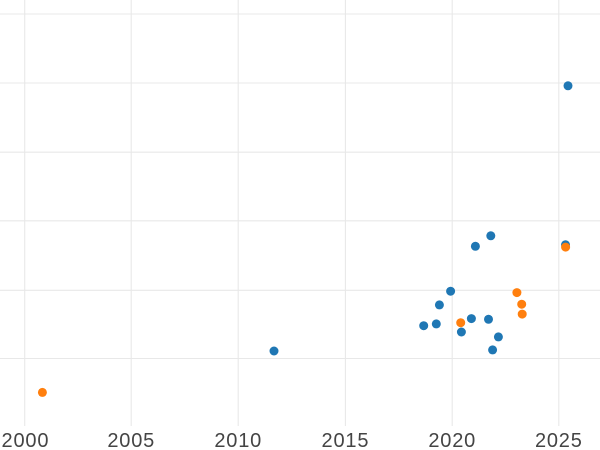 Image resolution: width=600 pixels, height=450 pixels. What do you see at coordinates (238, 440) in the screenshot?
I see `svg-text: 2010` at bounding box center [238, 440].